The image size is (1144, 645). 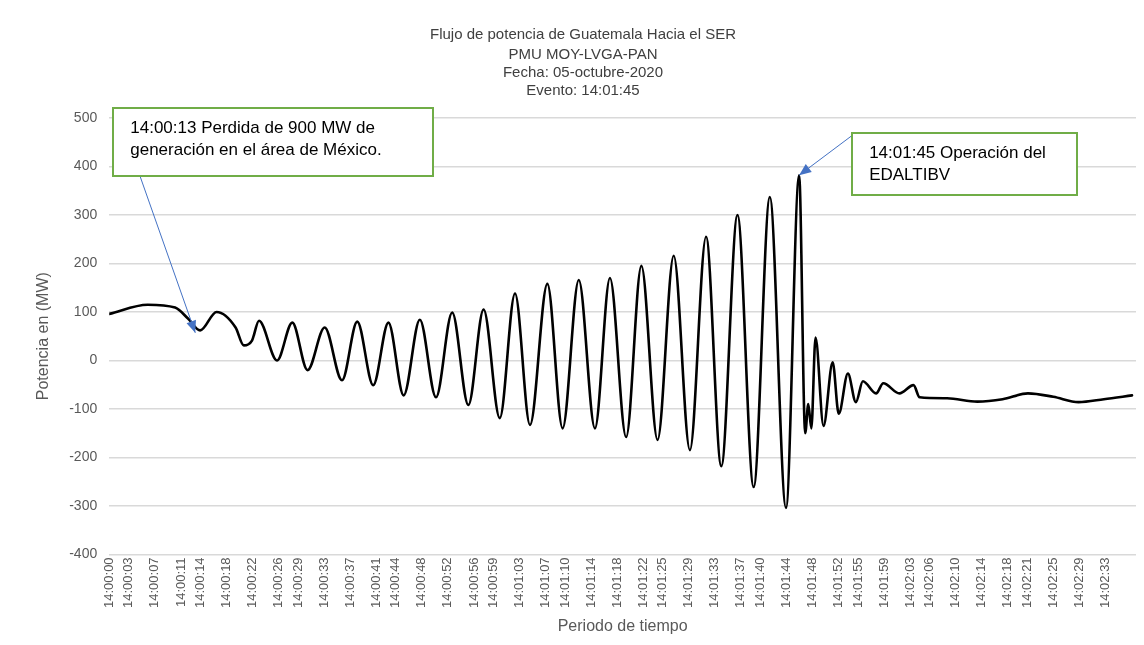 I want to click on x-tick-label: 14:01:59, so click(x=883, y=583).